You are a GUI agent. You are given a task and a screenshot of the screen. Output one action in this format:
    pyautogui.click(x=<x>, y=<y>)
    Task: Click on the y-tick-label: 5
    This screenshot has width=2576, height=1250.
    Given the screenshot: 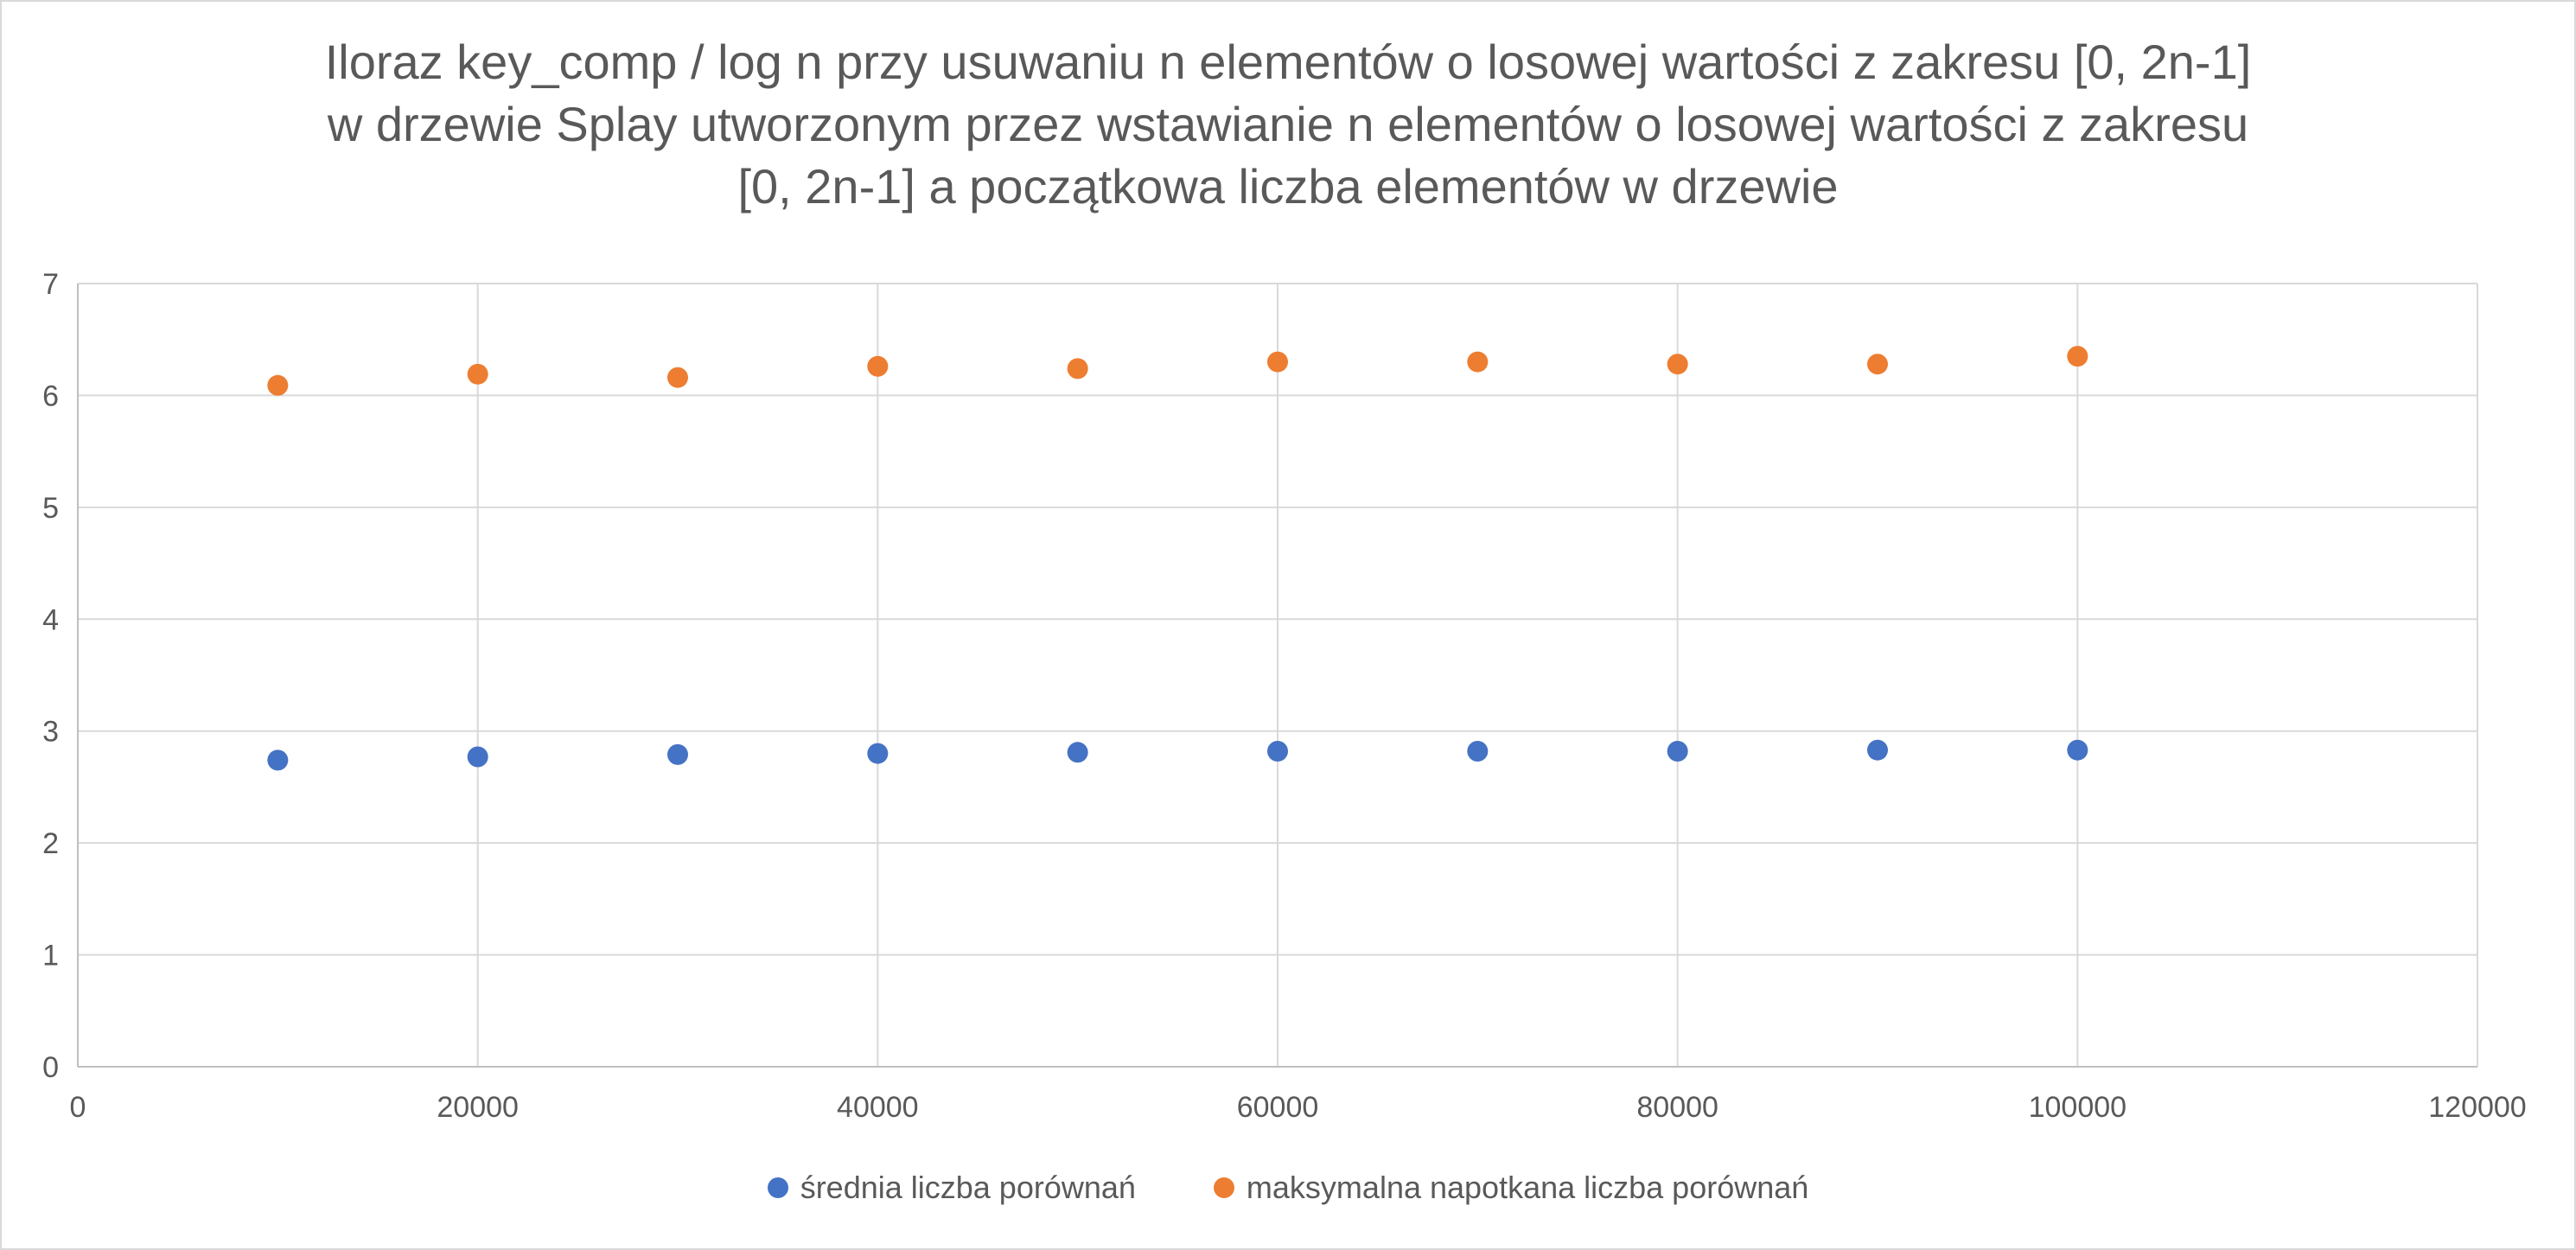 What is the action you would take?
    pyautogui.click(x=50, y=508)
    